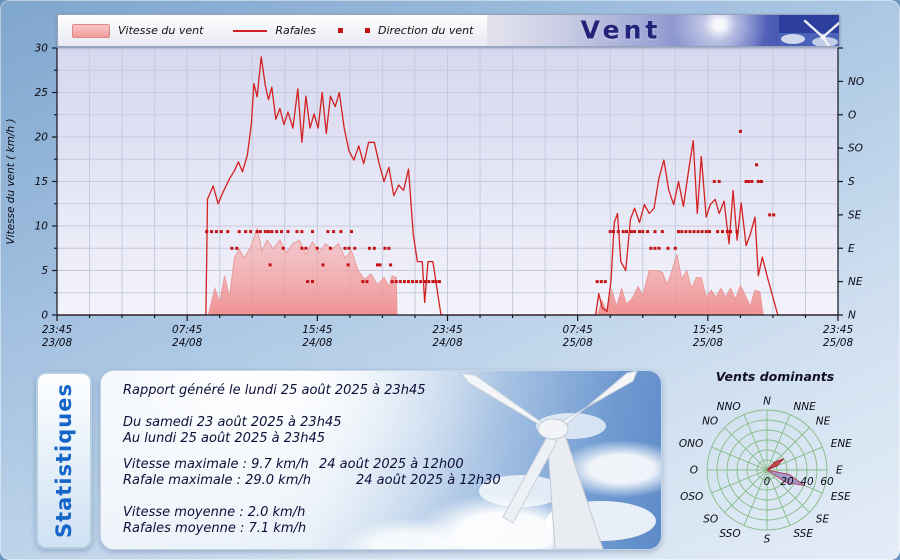  I want to click on svg-text: 30, so click(42, 49).